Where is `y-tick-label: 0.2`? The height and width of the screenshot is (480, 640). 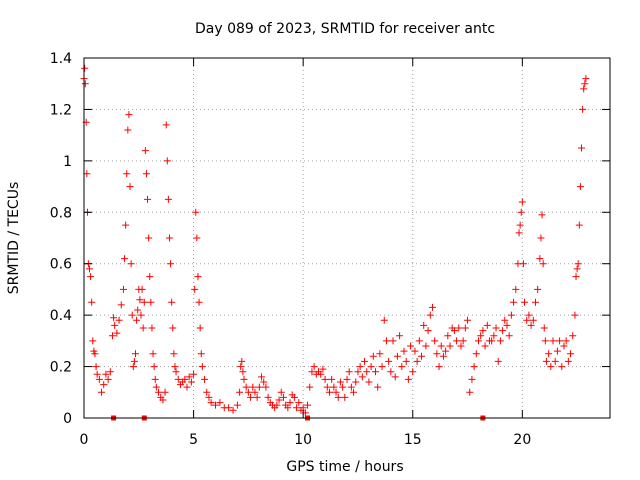 y-tick-label: 0.2 is located at coordinates (61, 368).